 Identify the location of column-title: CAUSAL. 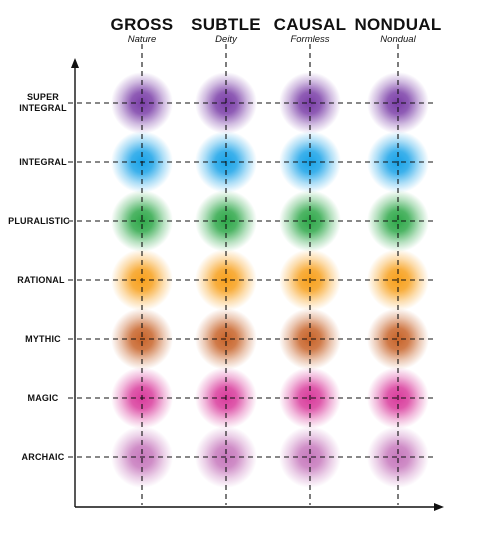
(310, 24).